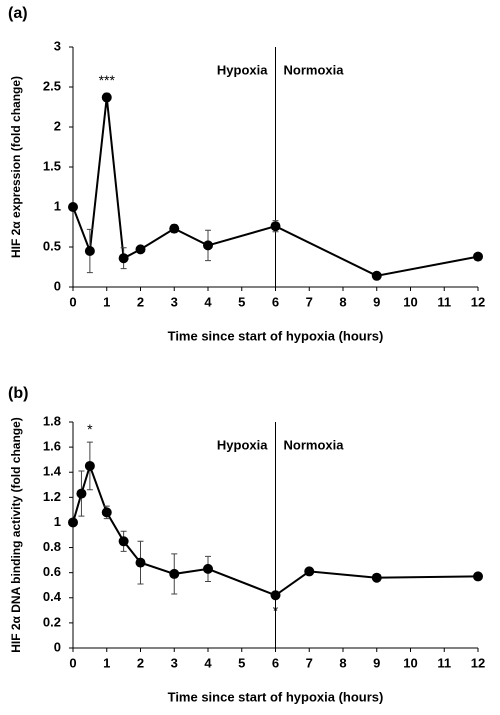 The image size is (500, 715). Describe the element at coordinates (52, 546) in the screenshot. I see `y-tick-label: 0.8` at that location.